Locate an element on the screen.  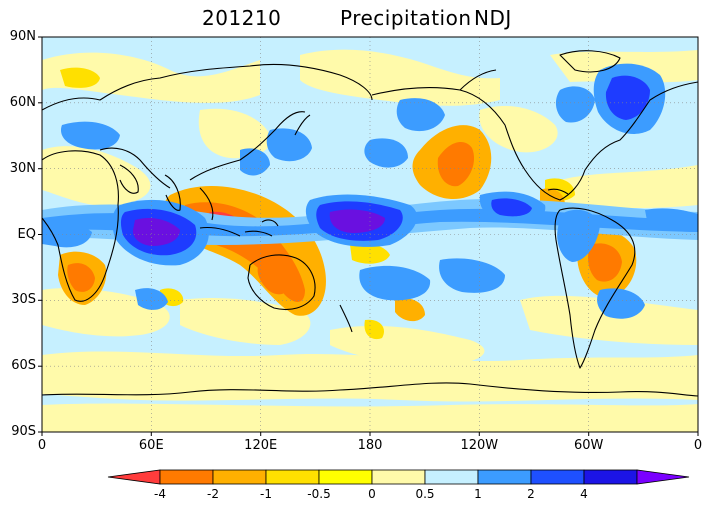
lat-label-90s: 90S is located at coordinates (23, 431).